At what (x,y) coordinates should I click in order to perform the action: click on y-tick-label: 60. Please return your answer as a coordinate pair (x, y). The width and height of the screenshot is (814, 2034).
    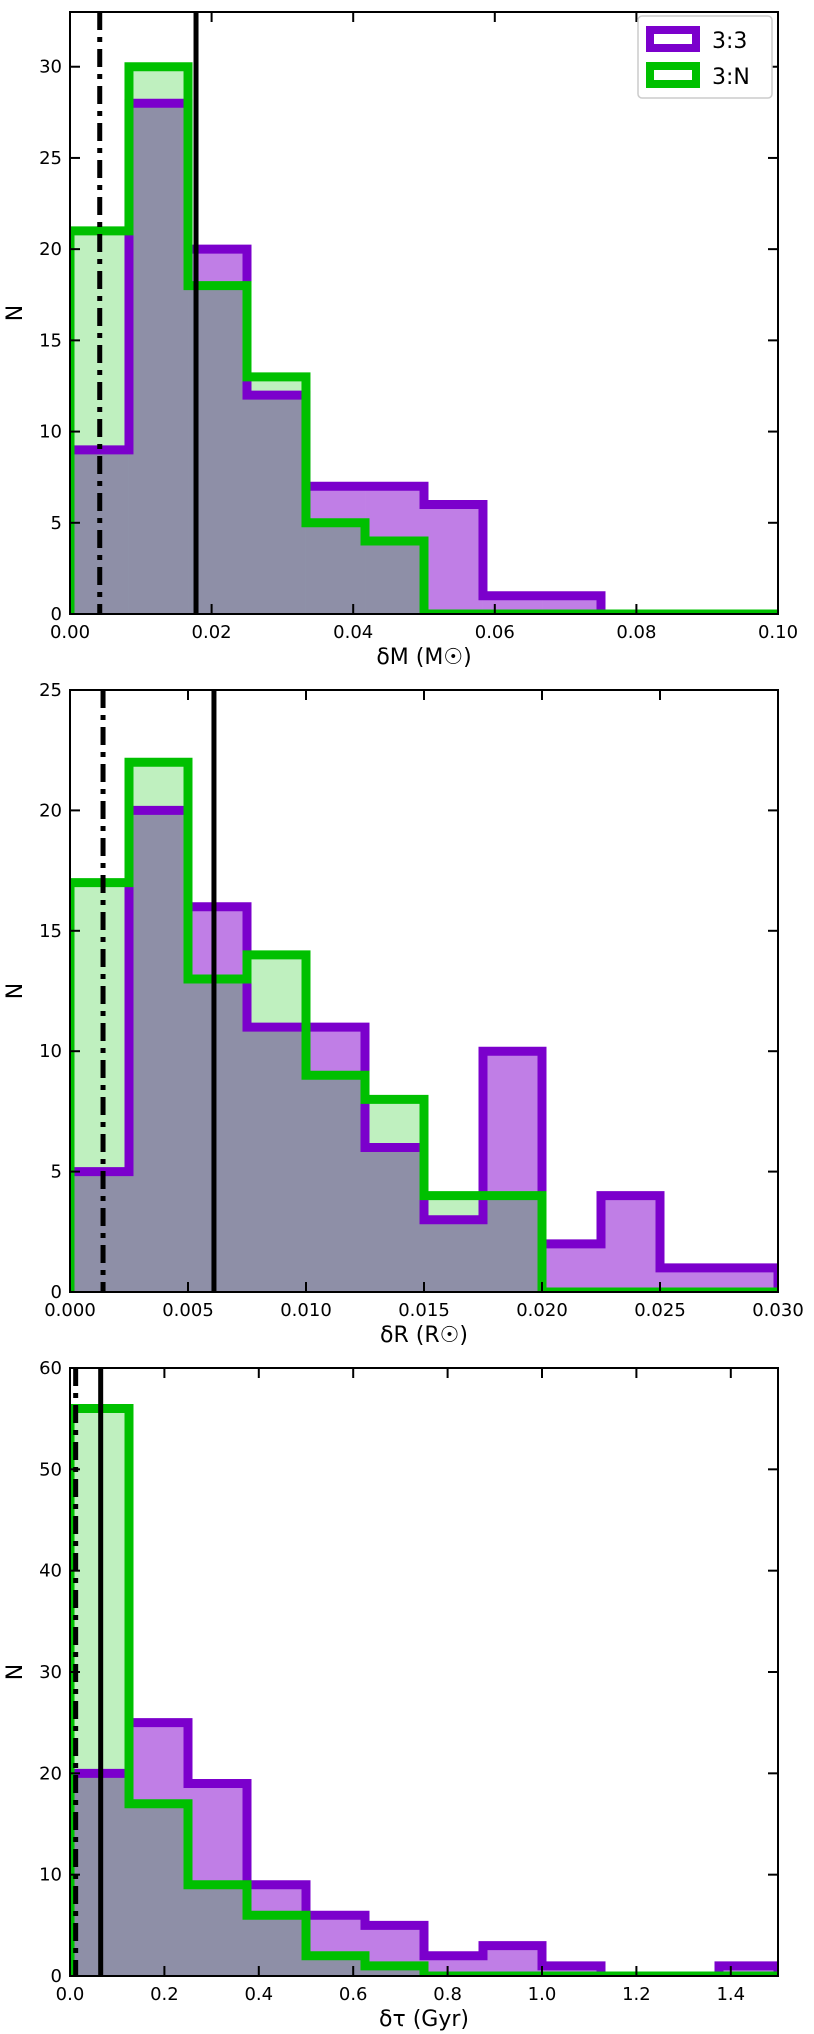
    Looking at the image, I should click on (50, 1368).